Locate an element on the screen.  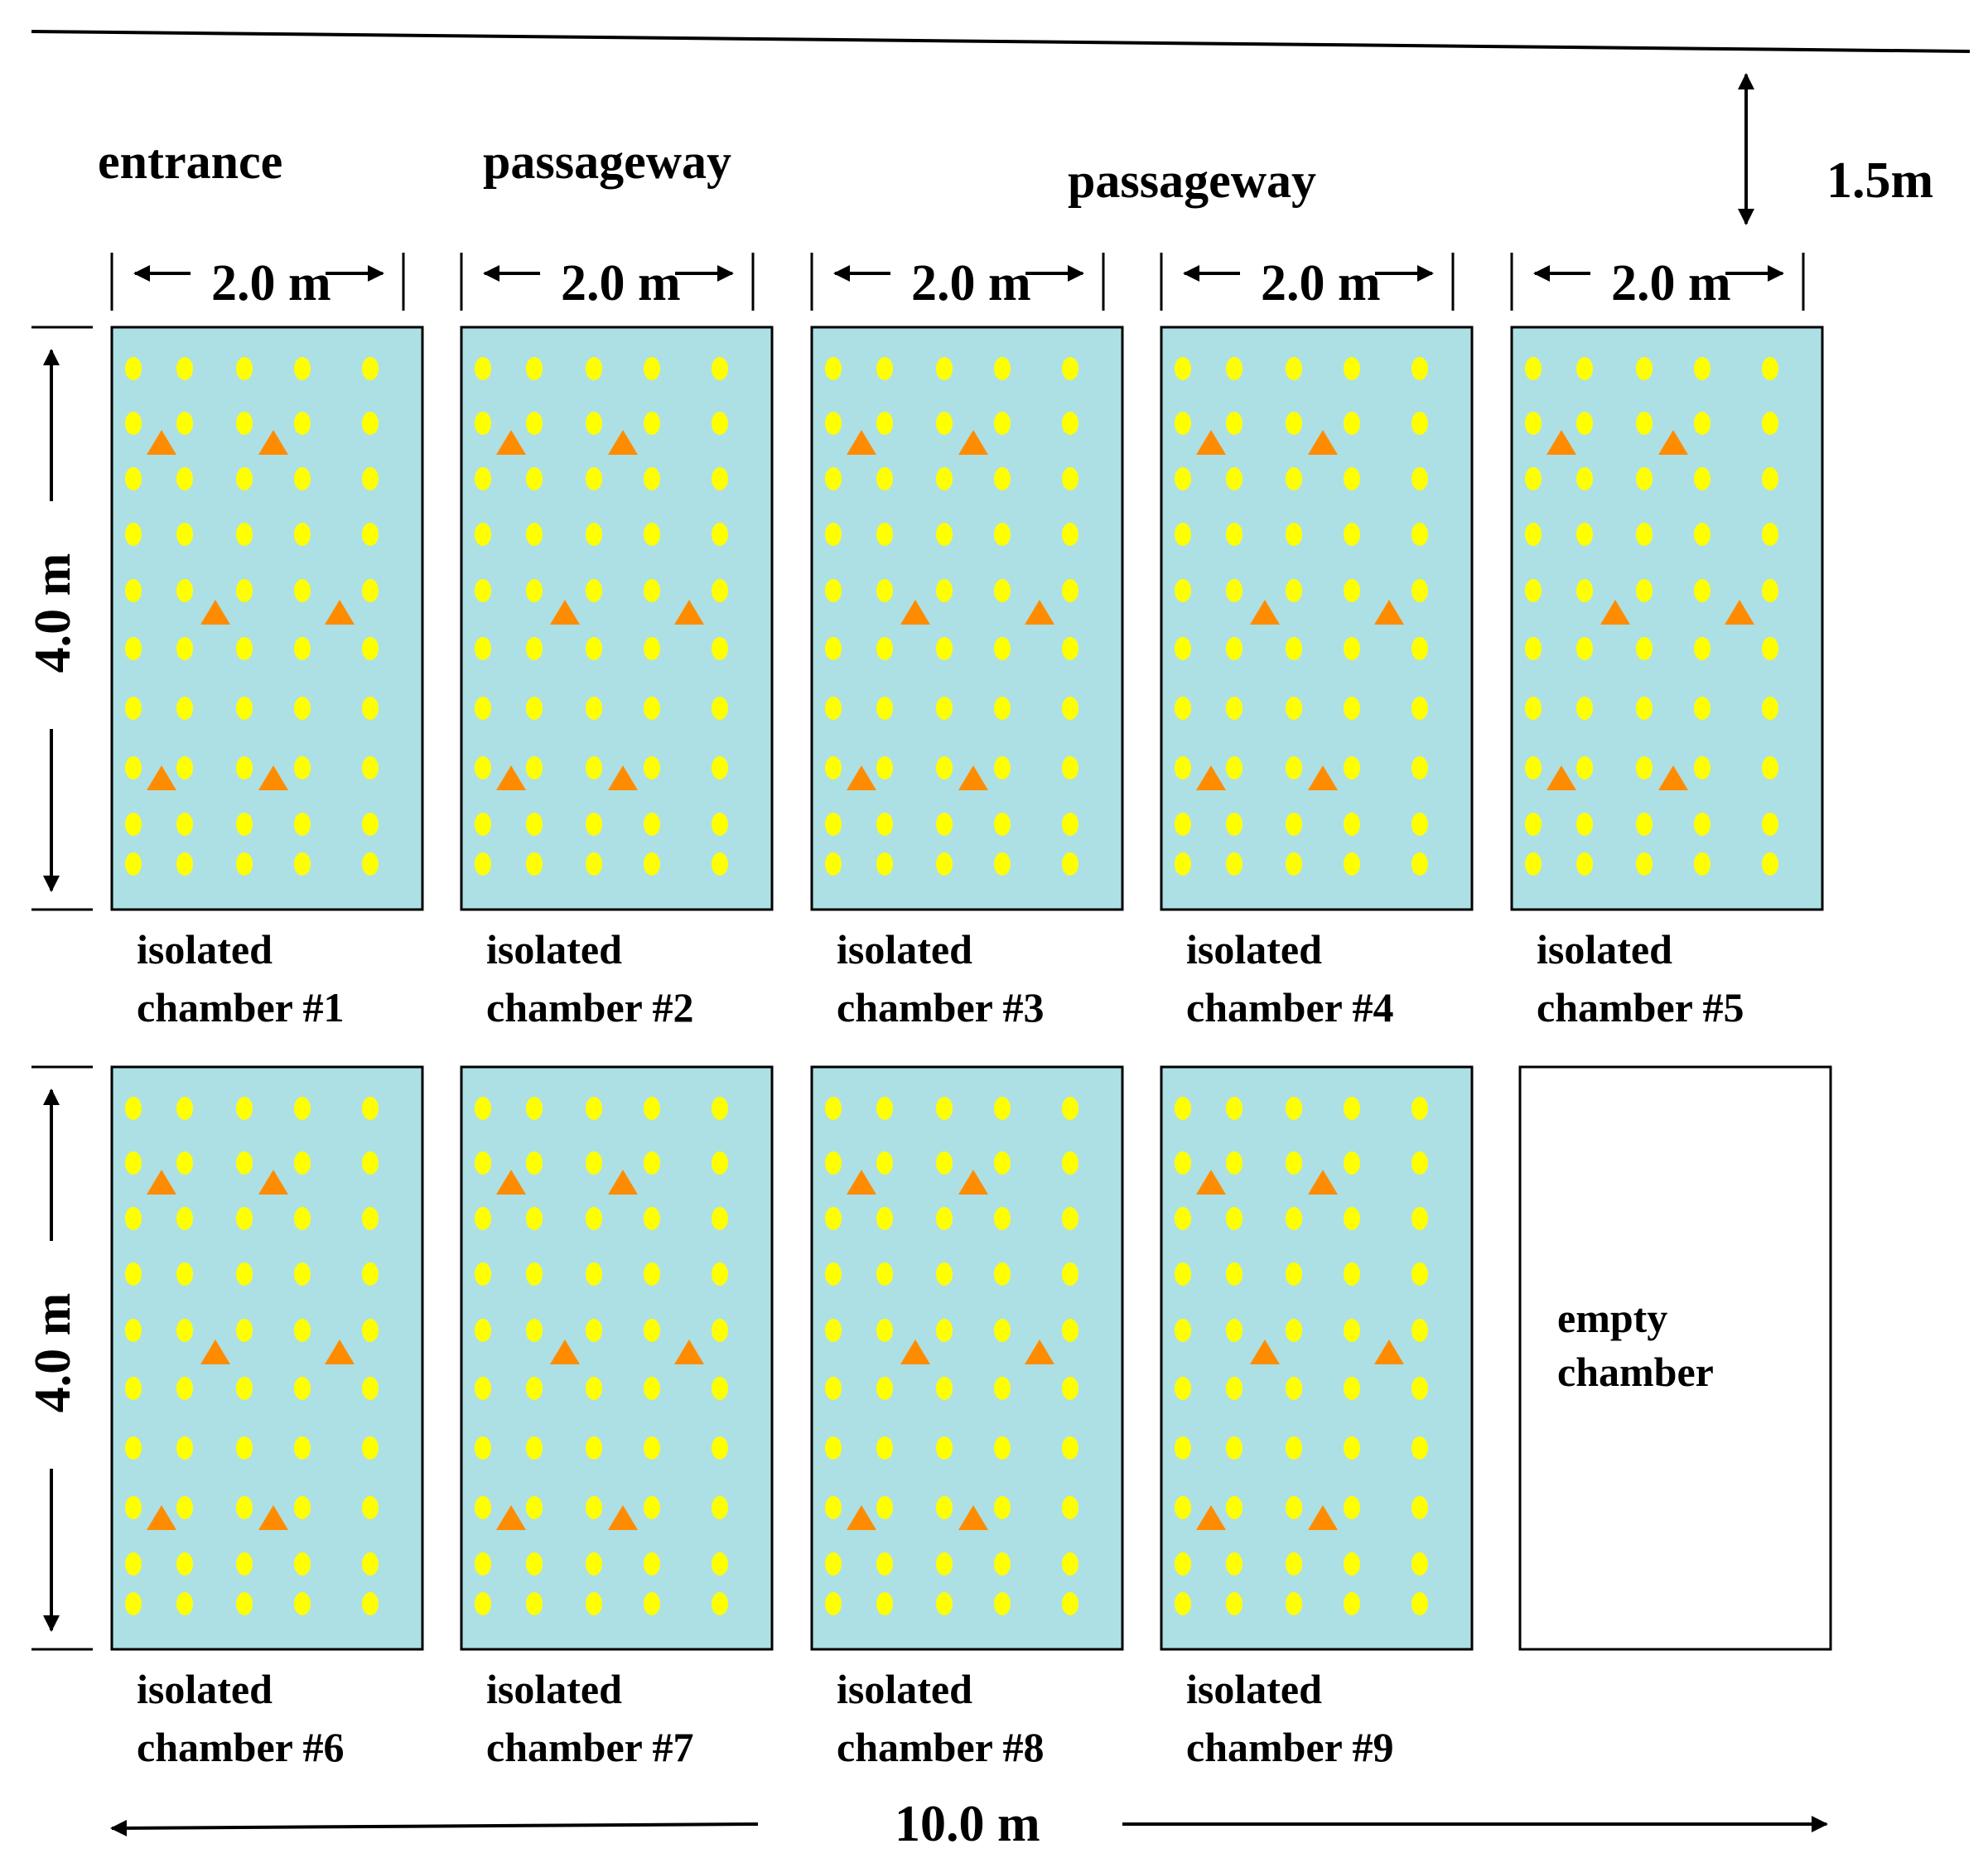
chamber-width-label: 2.0 m is located at coordinates (1671, 283).